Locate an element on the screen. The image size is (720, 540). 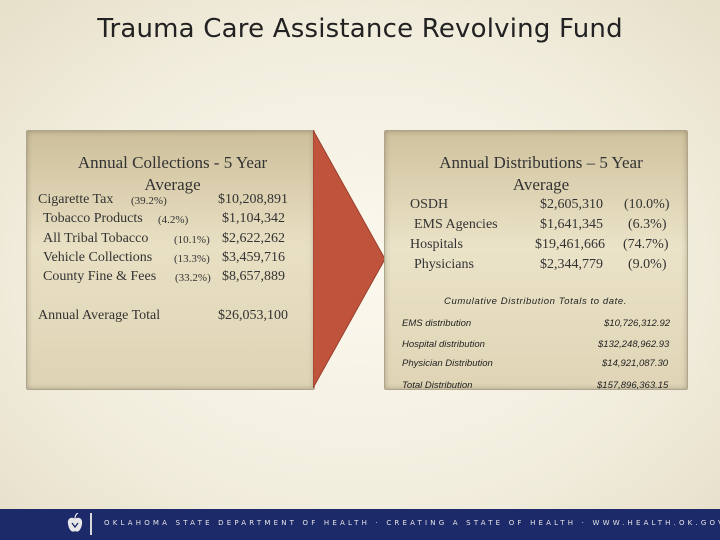
collections-row-pct: (4.2%) is located at coordinates (173, 220).